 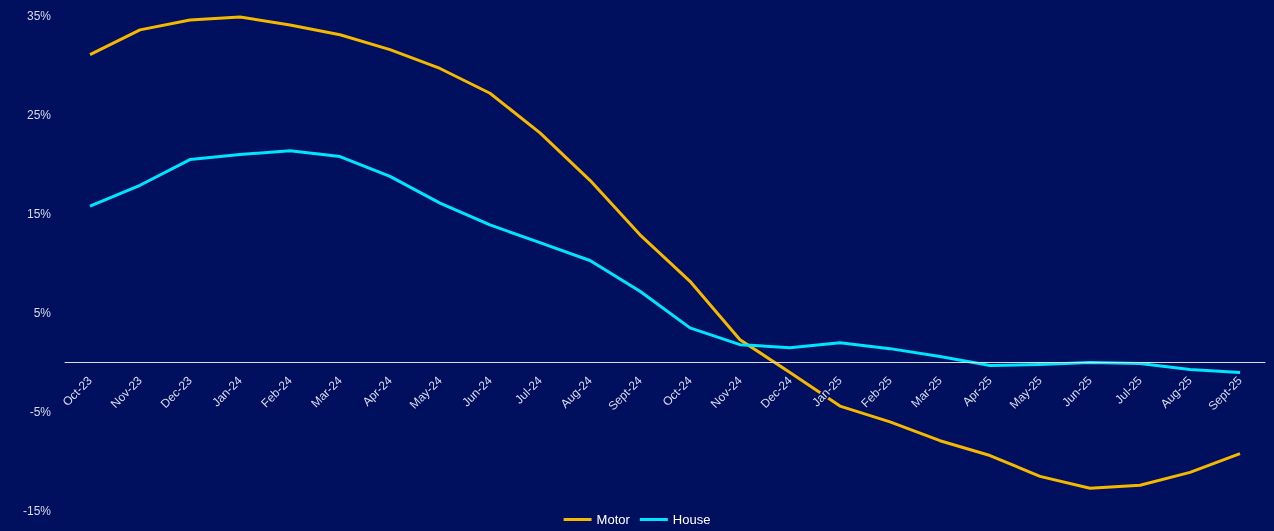 What do you see at coordinates (40, 412) in the screenshot?
I see `y-tick-label: -5%` at bounding box center [40, 412].